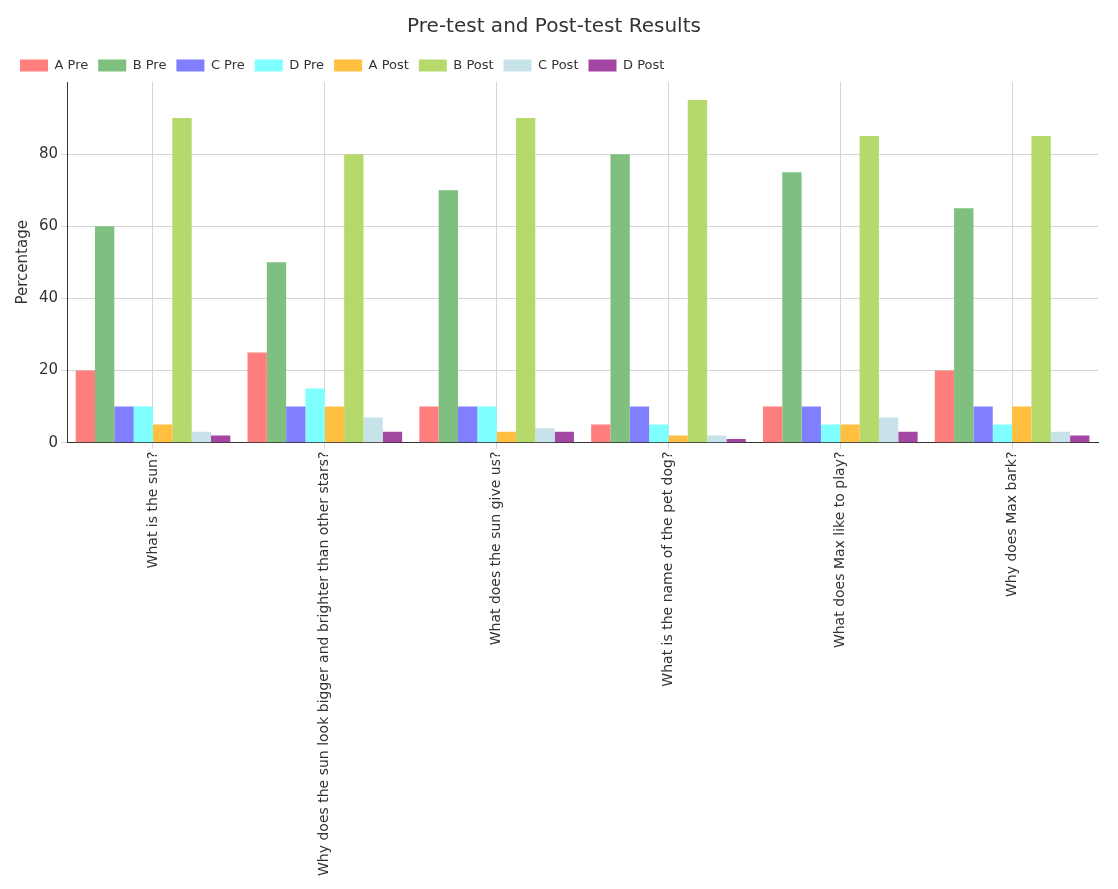 Image resolution: width=1118 pixels, height=889 pixels. I want to click on chart-title: Pre-test and Post-test Results, so click(554, 25).